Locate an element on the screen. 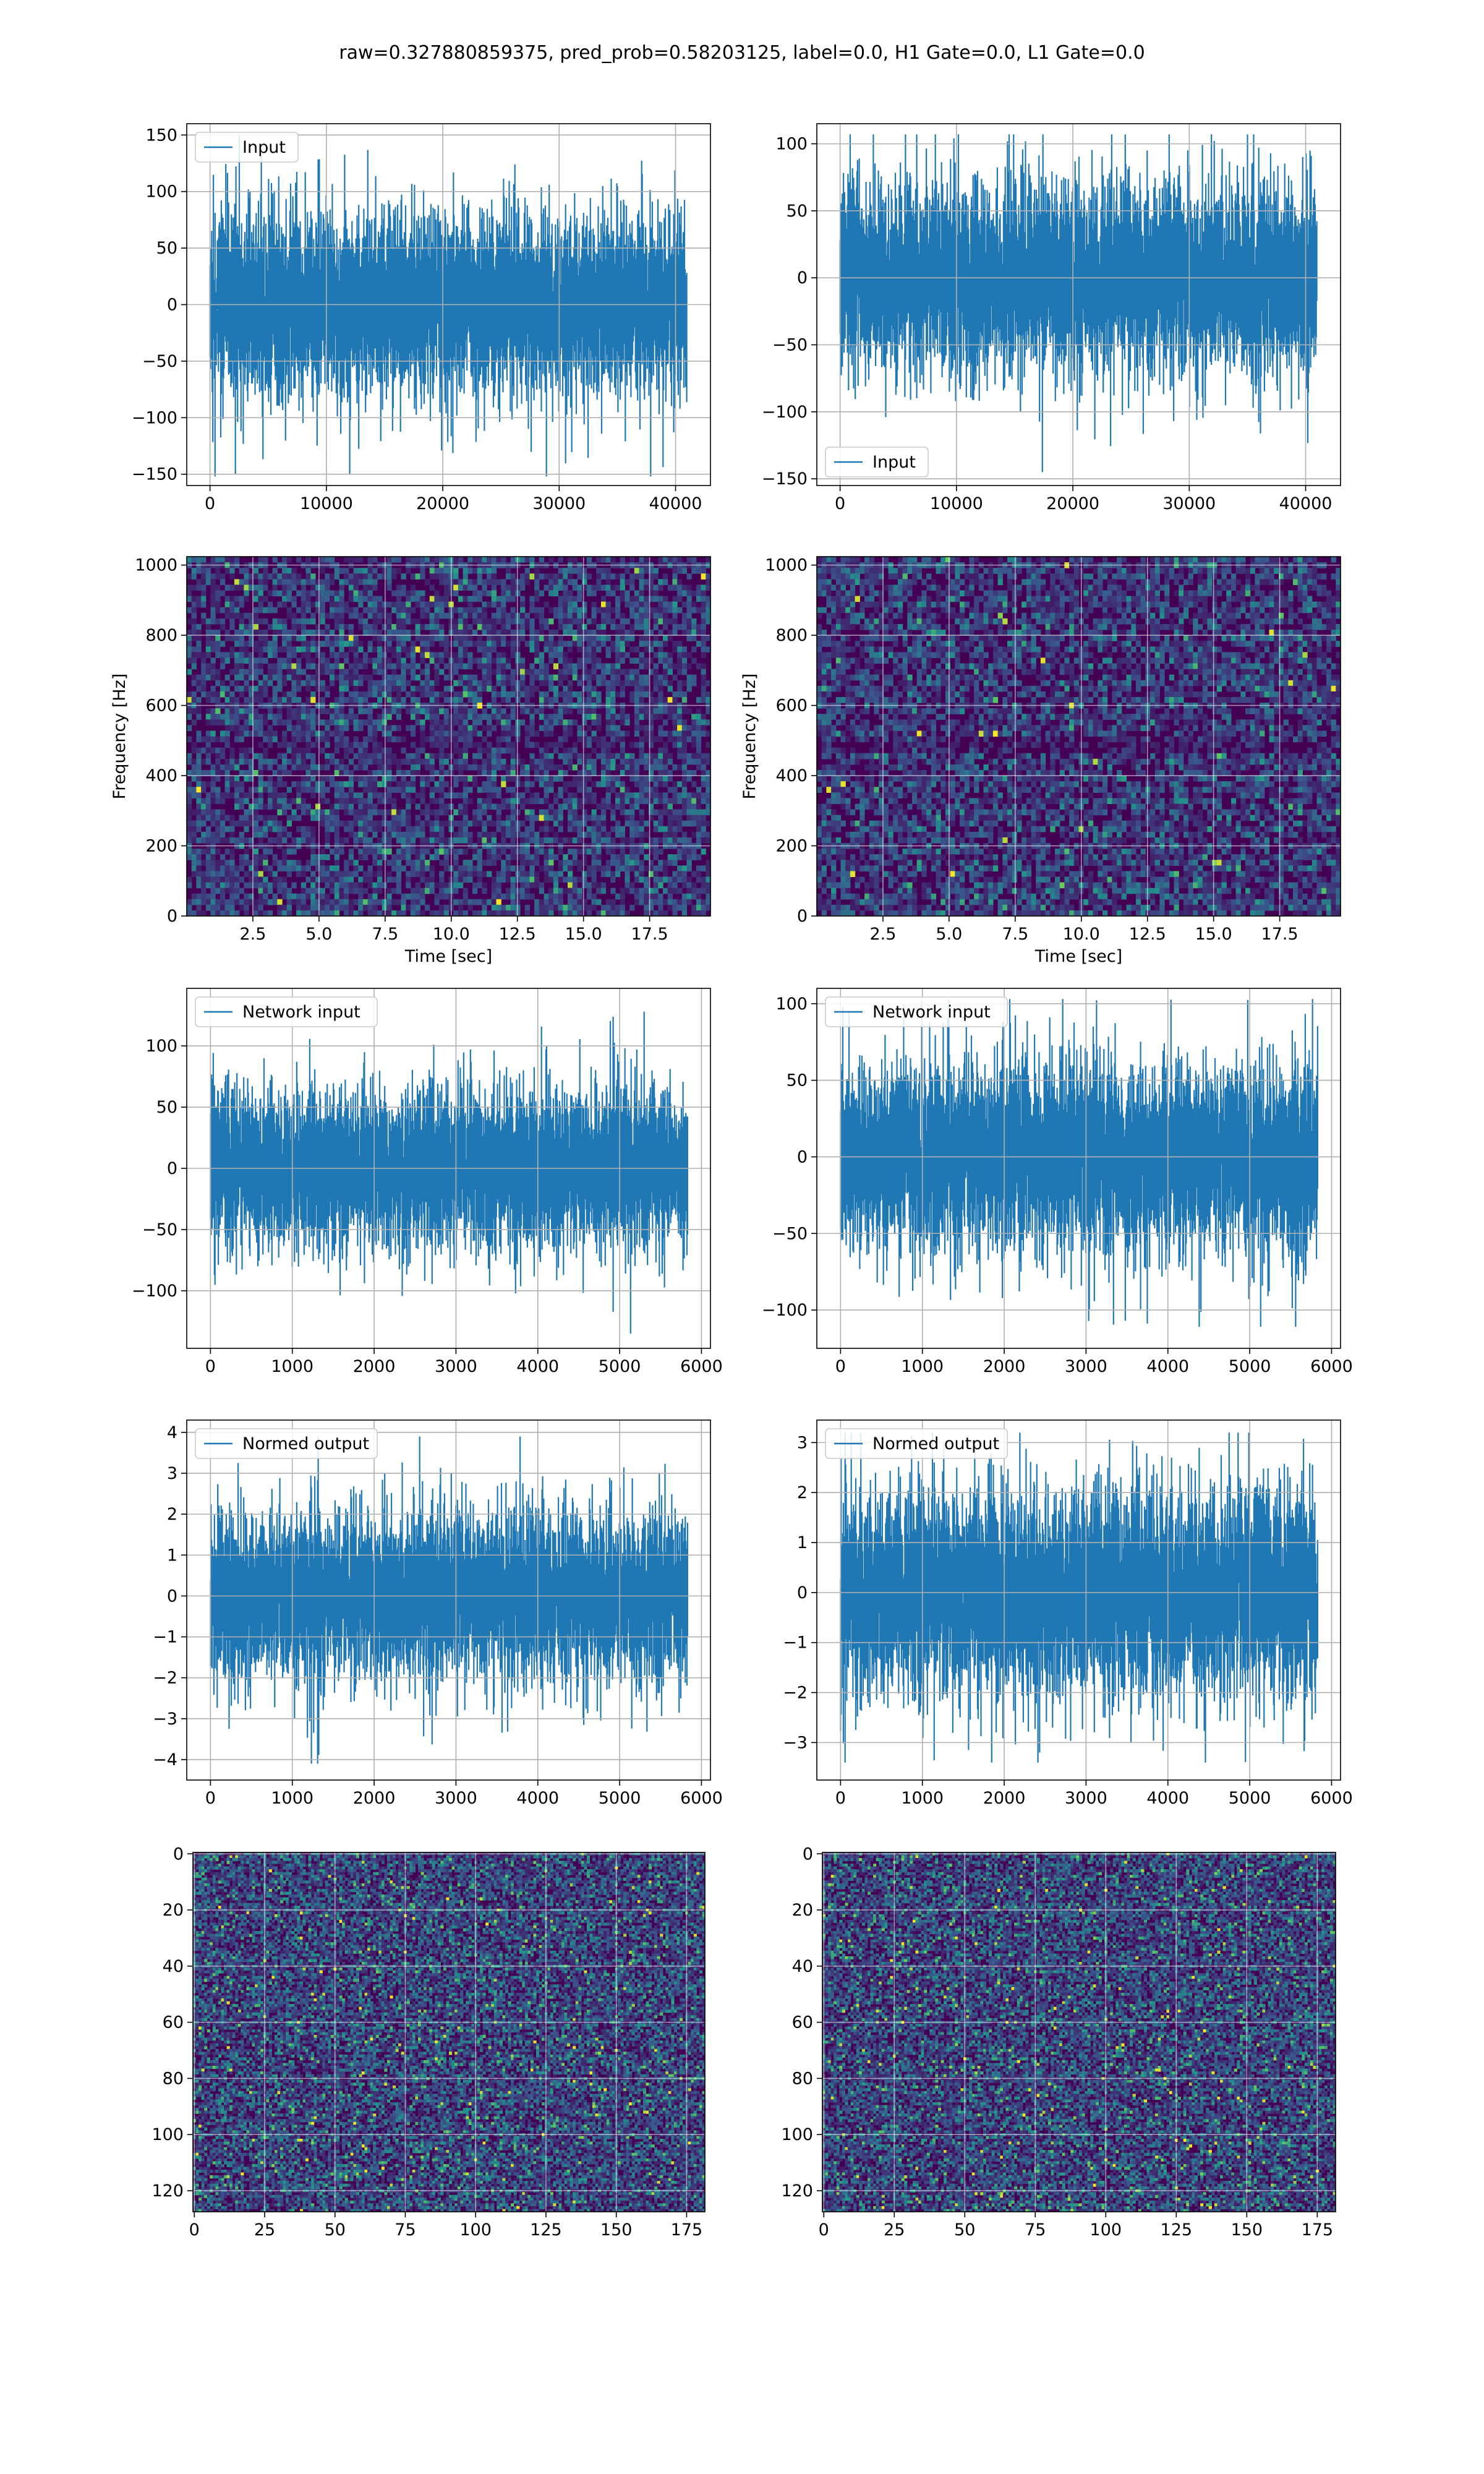 This screenshot has height=2474, width=1484. y-tick-label: 1 is located at coordinates (802, 1542).